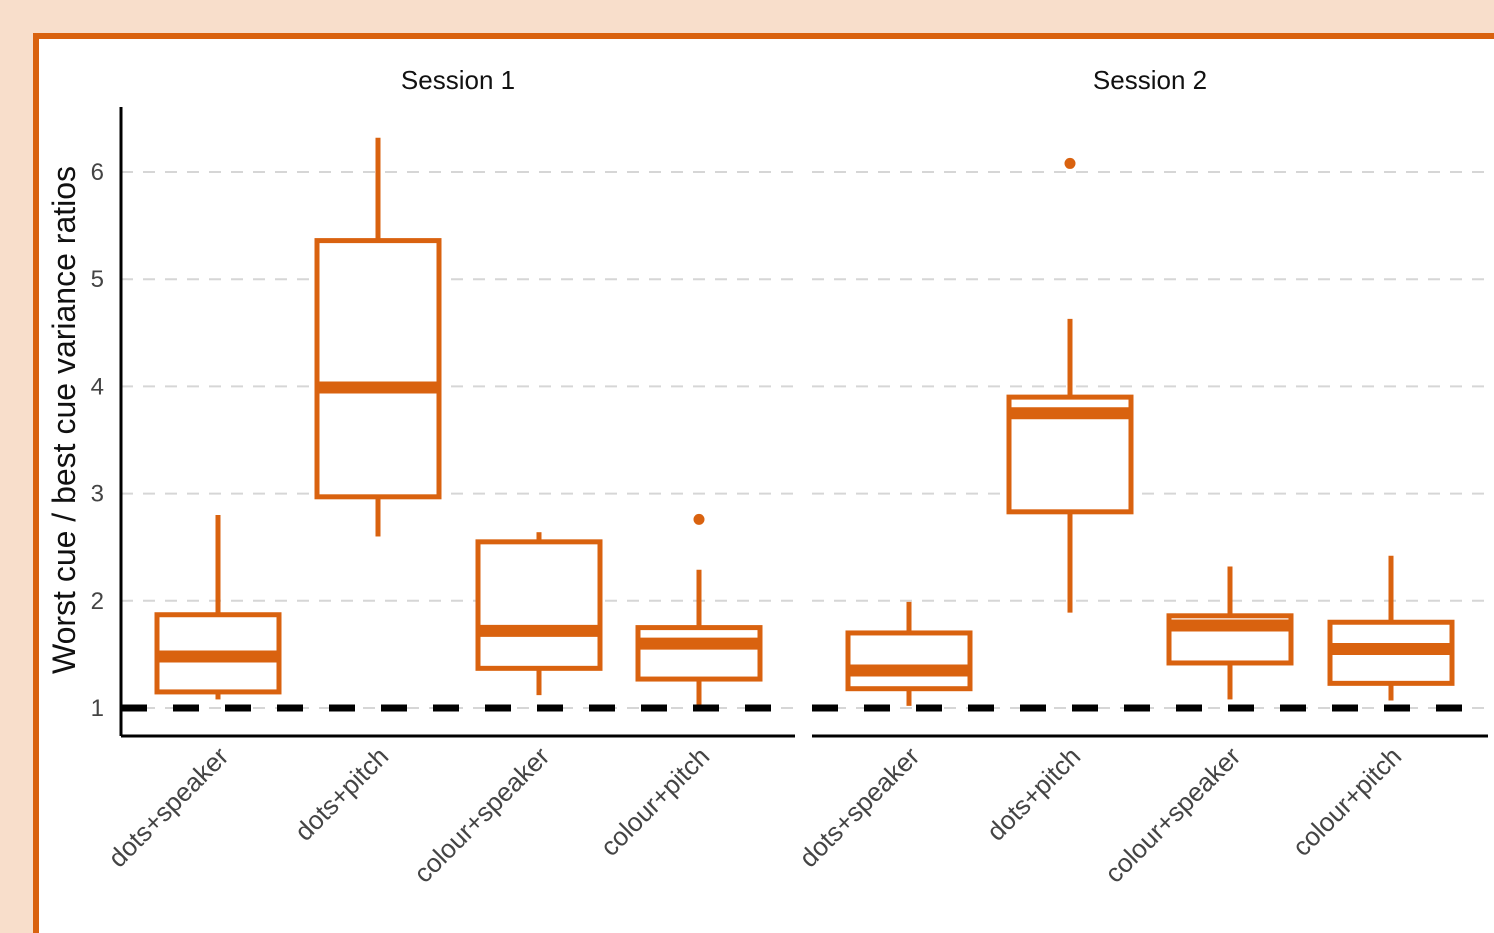 This screenshot has height=933, width=1494. Describe the element at coordinates (458, 80) in the screenshot. I see `panel-title: Session 1` at that location.